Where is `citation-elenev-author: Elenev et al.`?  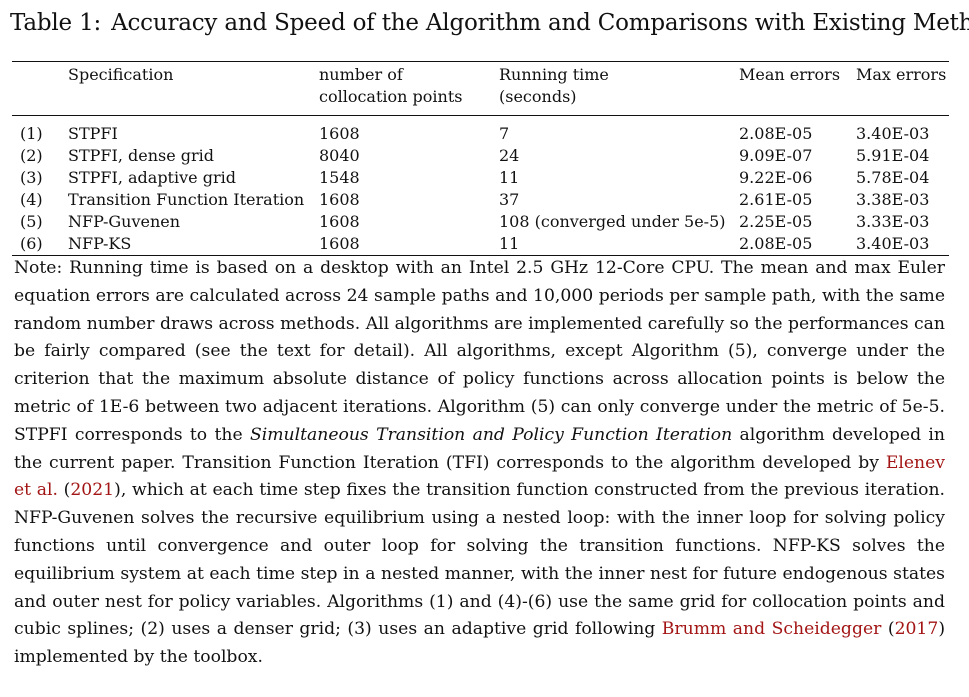
citation-elenev-author: Elenev et al. is located at coordinates (479, 476).